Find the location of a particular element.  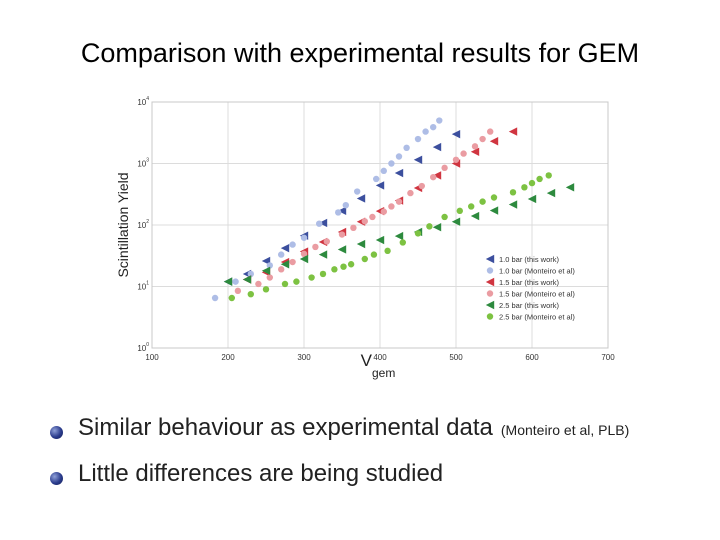

x-tick-label: 700 is located at coordinates (608, 357).